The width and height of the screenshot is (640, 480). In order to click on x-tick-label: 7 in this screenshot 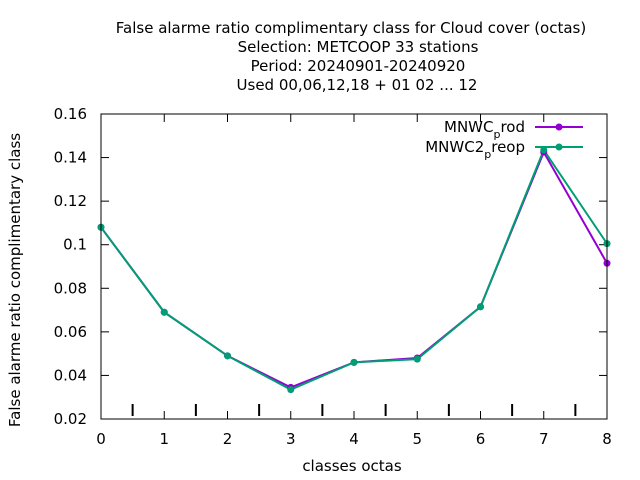, I will do `click(544, 439)`.